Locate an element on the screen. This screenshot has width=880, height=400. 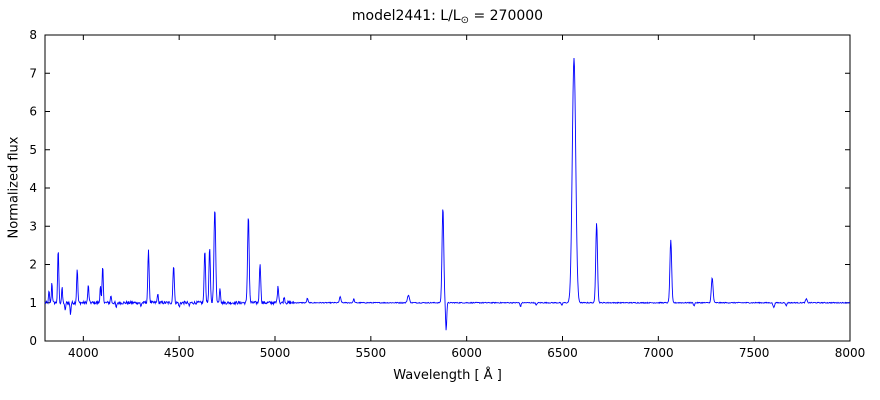
y-tick-label: 4 is located at coordinates (33, 188).